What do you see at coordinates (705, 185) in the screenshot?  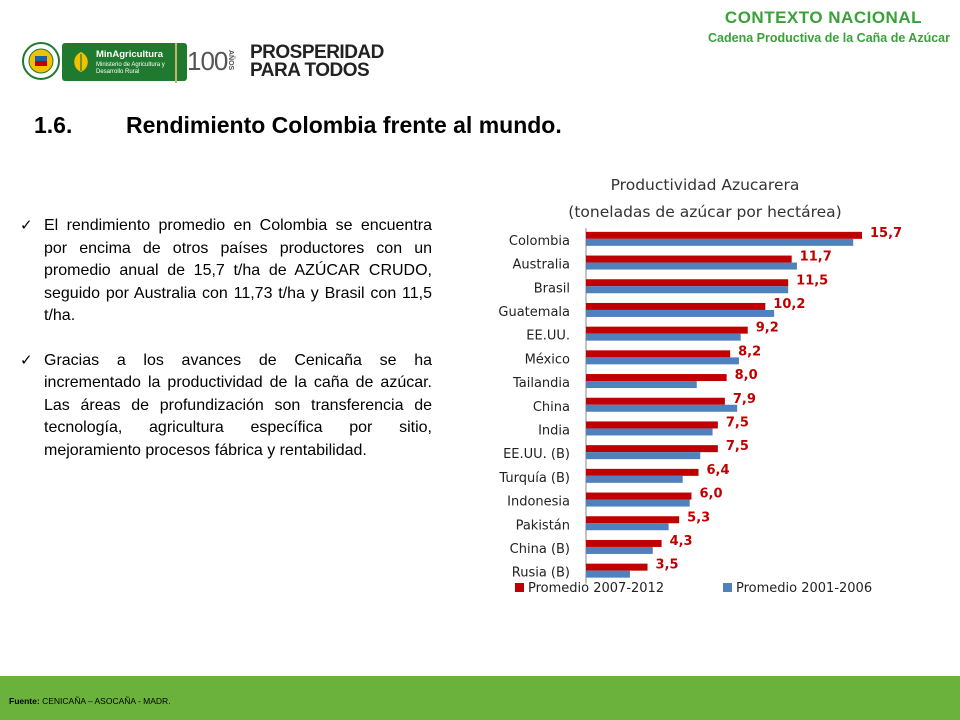 I see `chart-title: Productividad Azucarera` at bounding box center [705, 185].